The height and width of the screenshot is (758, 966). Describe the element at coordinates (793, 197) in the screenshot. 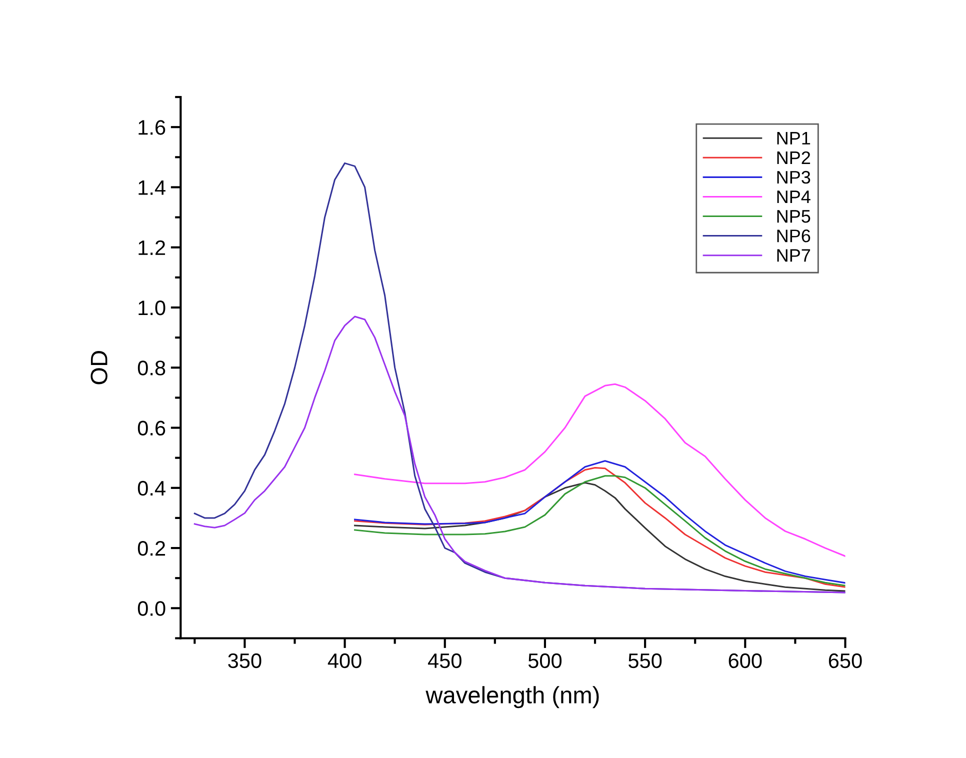

I see `legend-label: NP4` at that location.